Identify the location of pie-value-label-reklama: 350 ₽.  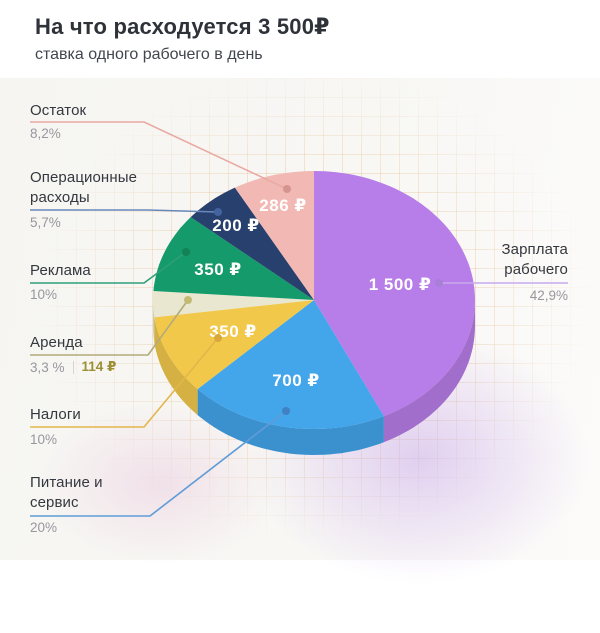
(217, 269).